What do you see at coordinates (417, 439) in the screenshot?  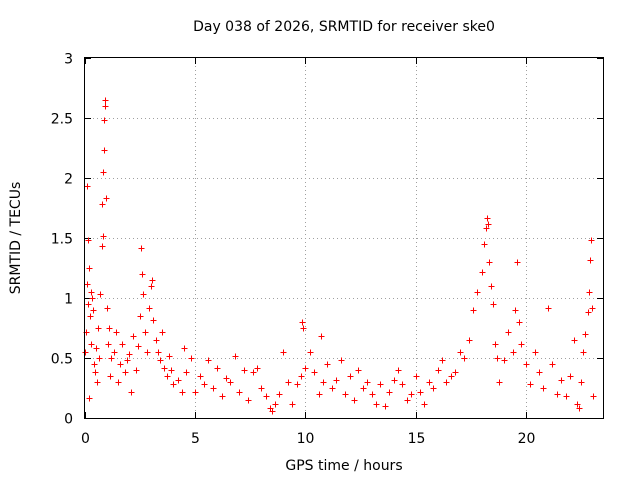 I see `x-tick-label: 15` at bounding box center [417, 439].